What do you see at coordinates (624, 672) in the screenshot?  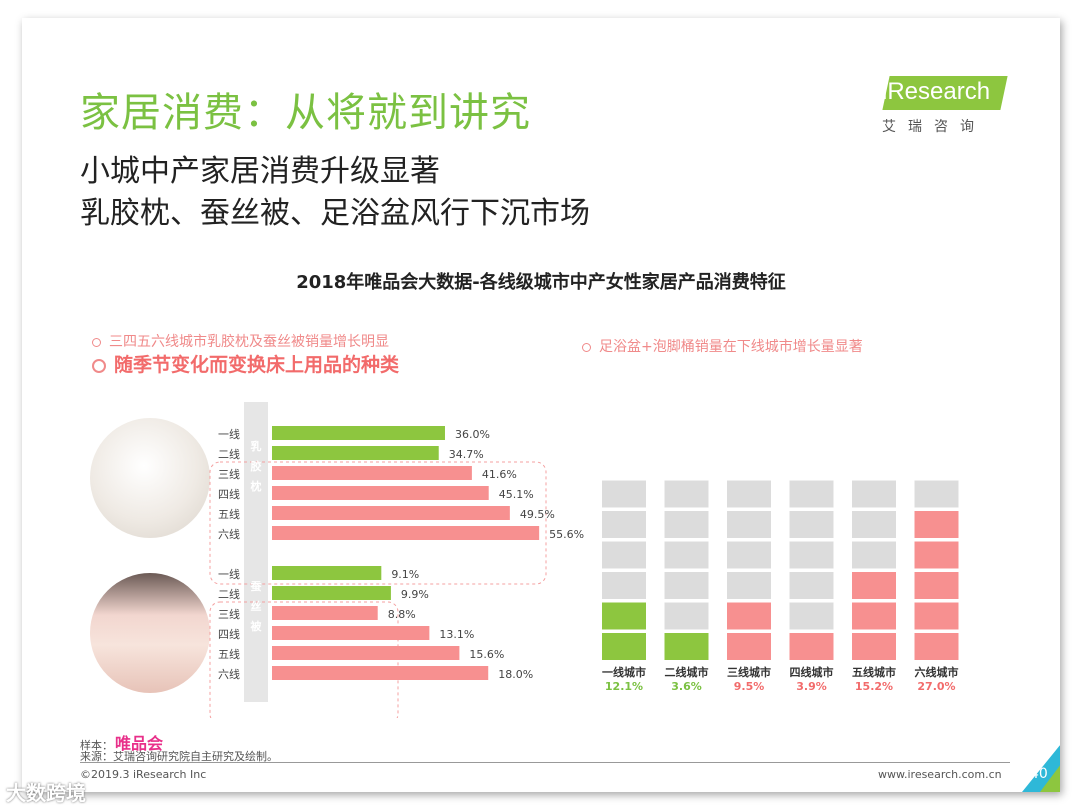 I see `column-category-label: 一线城市` at bounding box center [624, 672].